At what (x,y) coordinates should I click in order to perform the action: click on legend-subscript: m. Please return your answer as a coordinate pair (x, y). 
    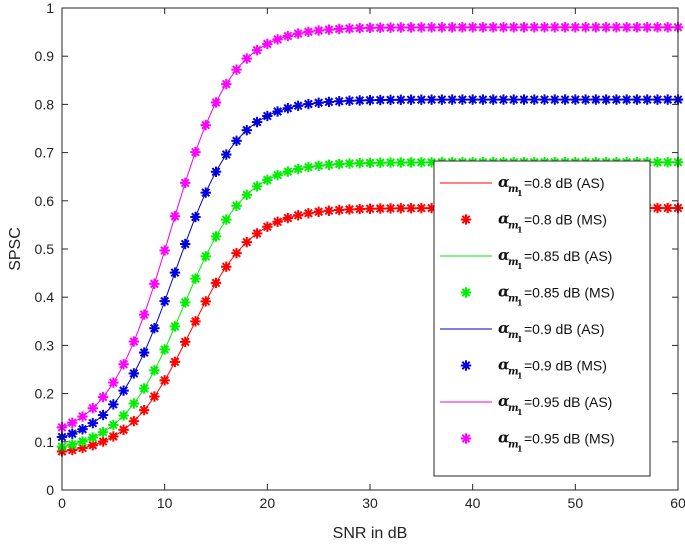
    Looking at the image, I should click on (513, 372).